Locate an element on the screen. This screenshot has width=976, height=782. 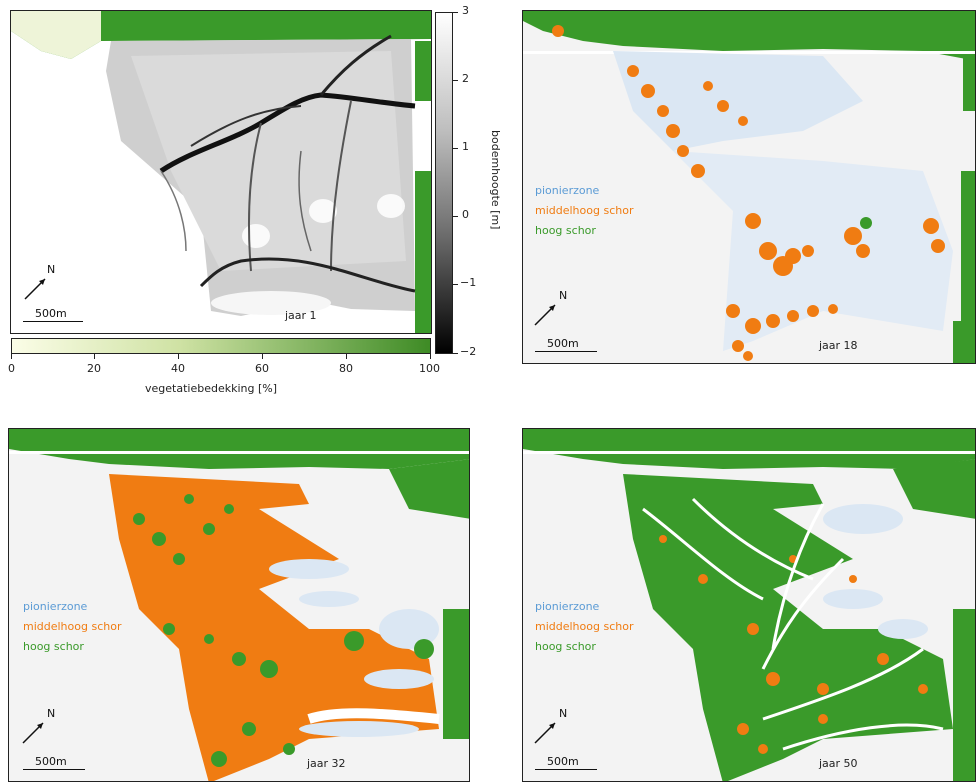
vegetation-top-strip is located at coordinates (221, 35).